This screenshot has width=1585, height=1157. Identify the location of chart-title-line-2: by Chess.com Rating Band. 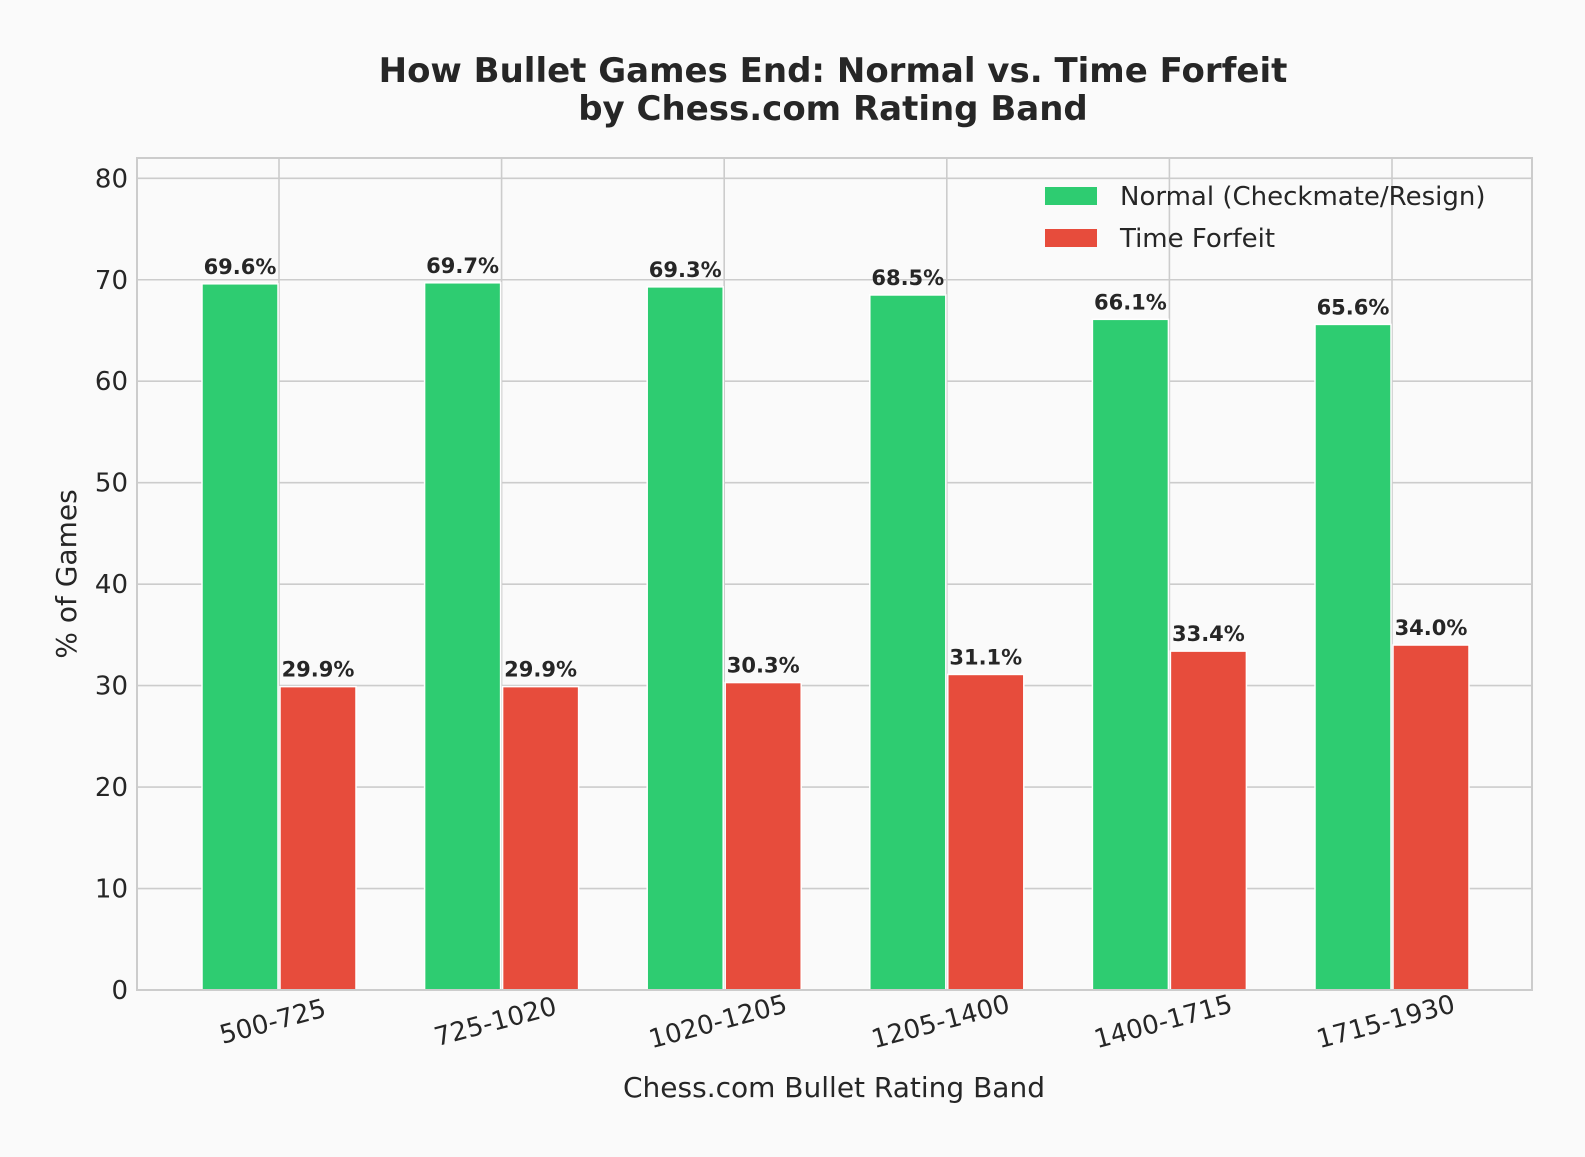
(833, 109).